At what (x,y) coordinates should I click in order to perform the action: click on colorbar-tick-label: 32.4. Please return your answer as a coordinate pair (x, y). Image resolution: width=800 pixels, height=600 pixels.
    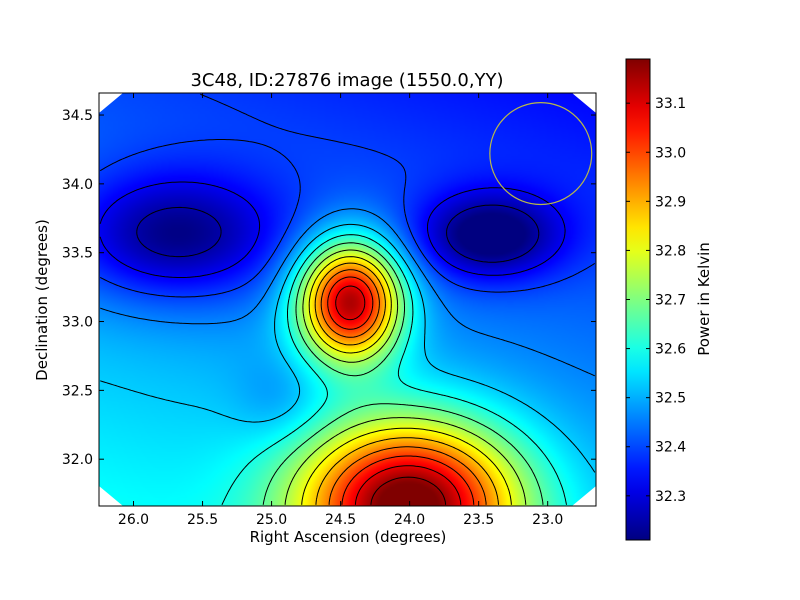
    Looking at the image, I should click on (670, 448).